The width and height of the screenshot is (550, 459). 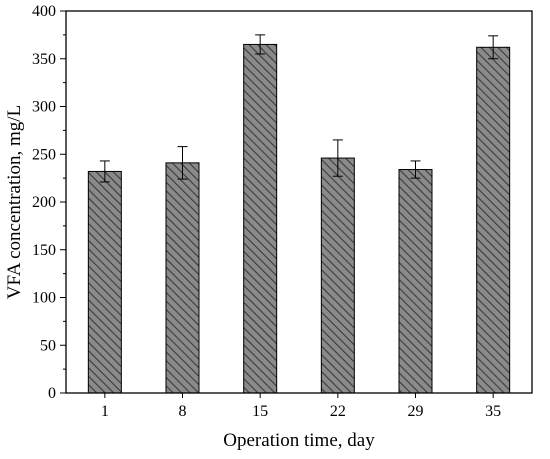 What do you see at coordinates (44, 107) in the screenshot?
I see `y-tick-label-300: 300` at bounding box center [44, 107].